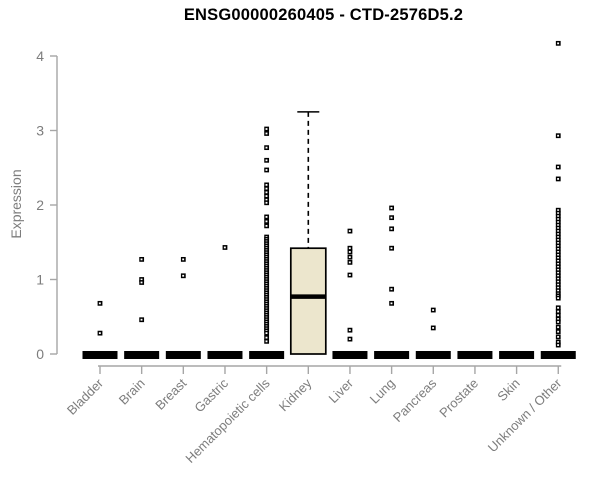  Describe the element at coordinates (40, 205) in the screenshot. I see `y-tick-label: 2` at that location.